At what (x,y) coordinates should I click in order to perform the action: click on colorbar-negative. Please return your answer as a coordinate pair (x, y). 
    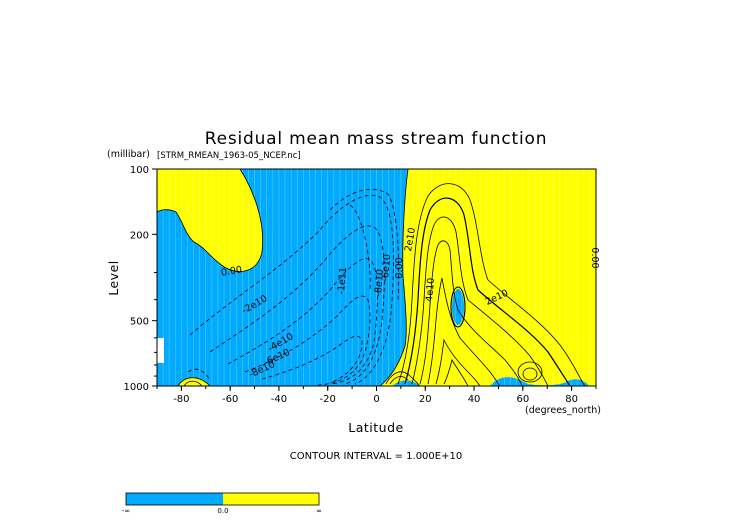
    Looking at the image, I should click on (174, 499).